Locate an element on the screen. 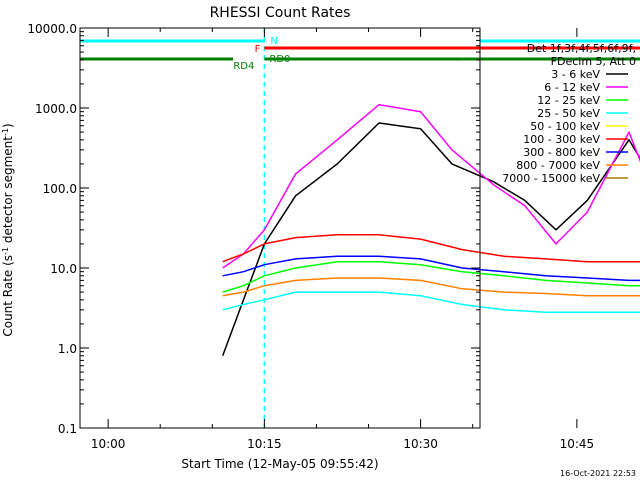 This screenshot has width=640, height=484. segment-label: RD4 is located at coordinates (243, 66).